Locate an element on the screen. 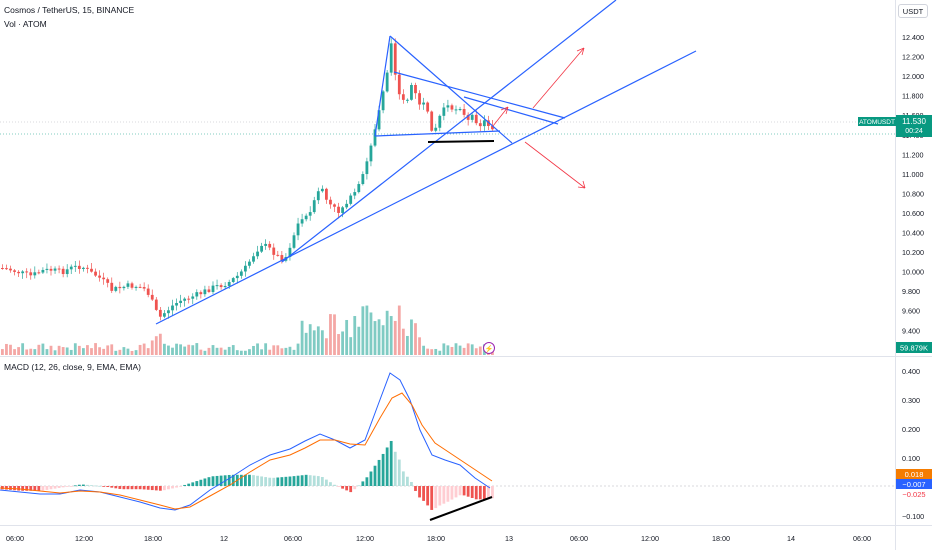 The height and width of the screenshot is (555, 932). projection-arrow-down is located at coordinates (555, 165).